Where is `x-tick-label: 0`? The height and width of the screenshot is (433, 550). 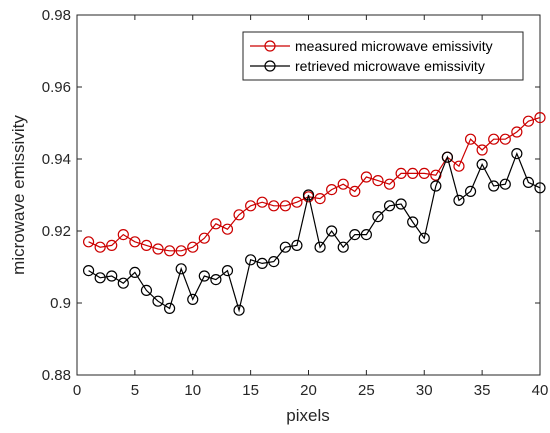
x-tick-label: 0 is located at coordinates (77, 390).